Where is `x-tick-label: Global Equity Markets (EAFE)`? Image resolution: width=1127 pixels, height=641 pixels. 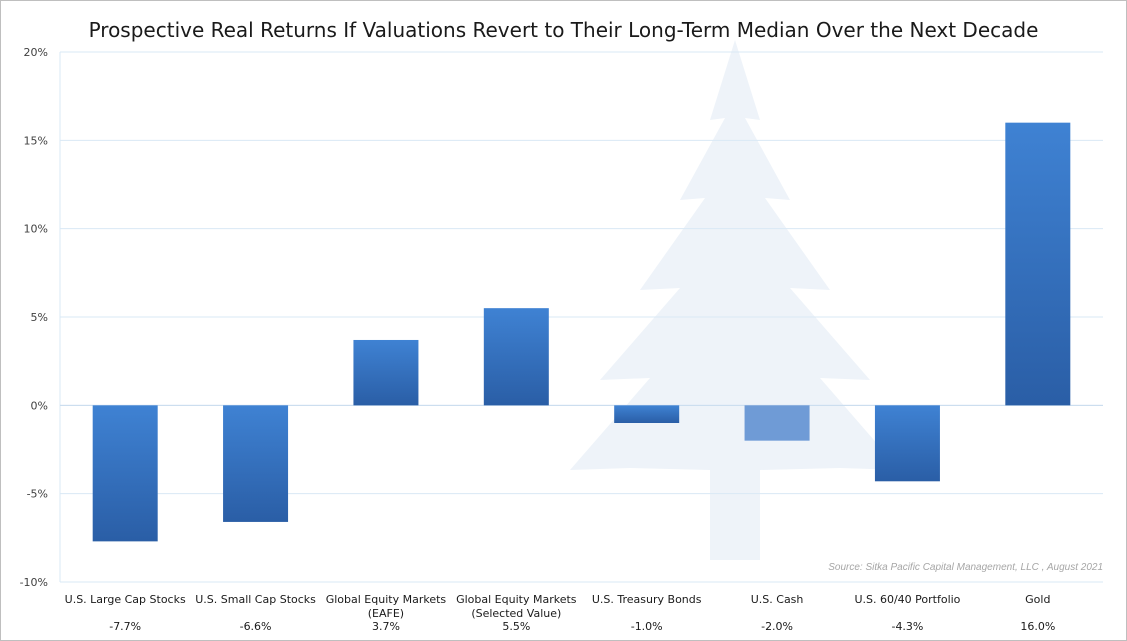 x-tick-label: Global Equity Markets (EAFE) is located at coordinates (386, 606).